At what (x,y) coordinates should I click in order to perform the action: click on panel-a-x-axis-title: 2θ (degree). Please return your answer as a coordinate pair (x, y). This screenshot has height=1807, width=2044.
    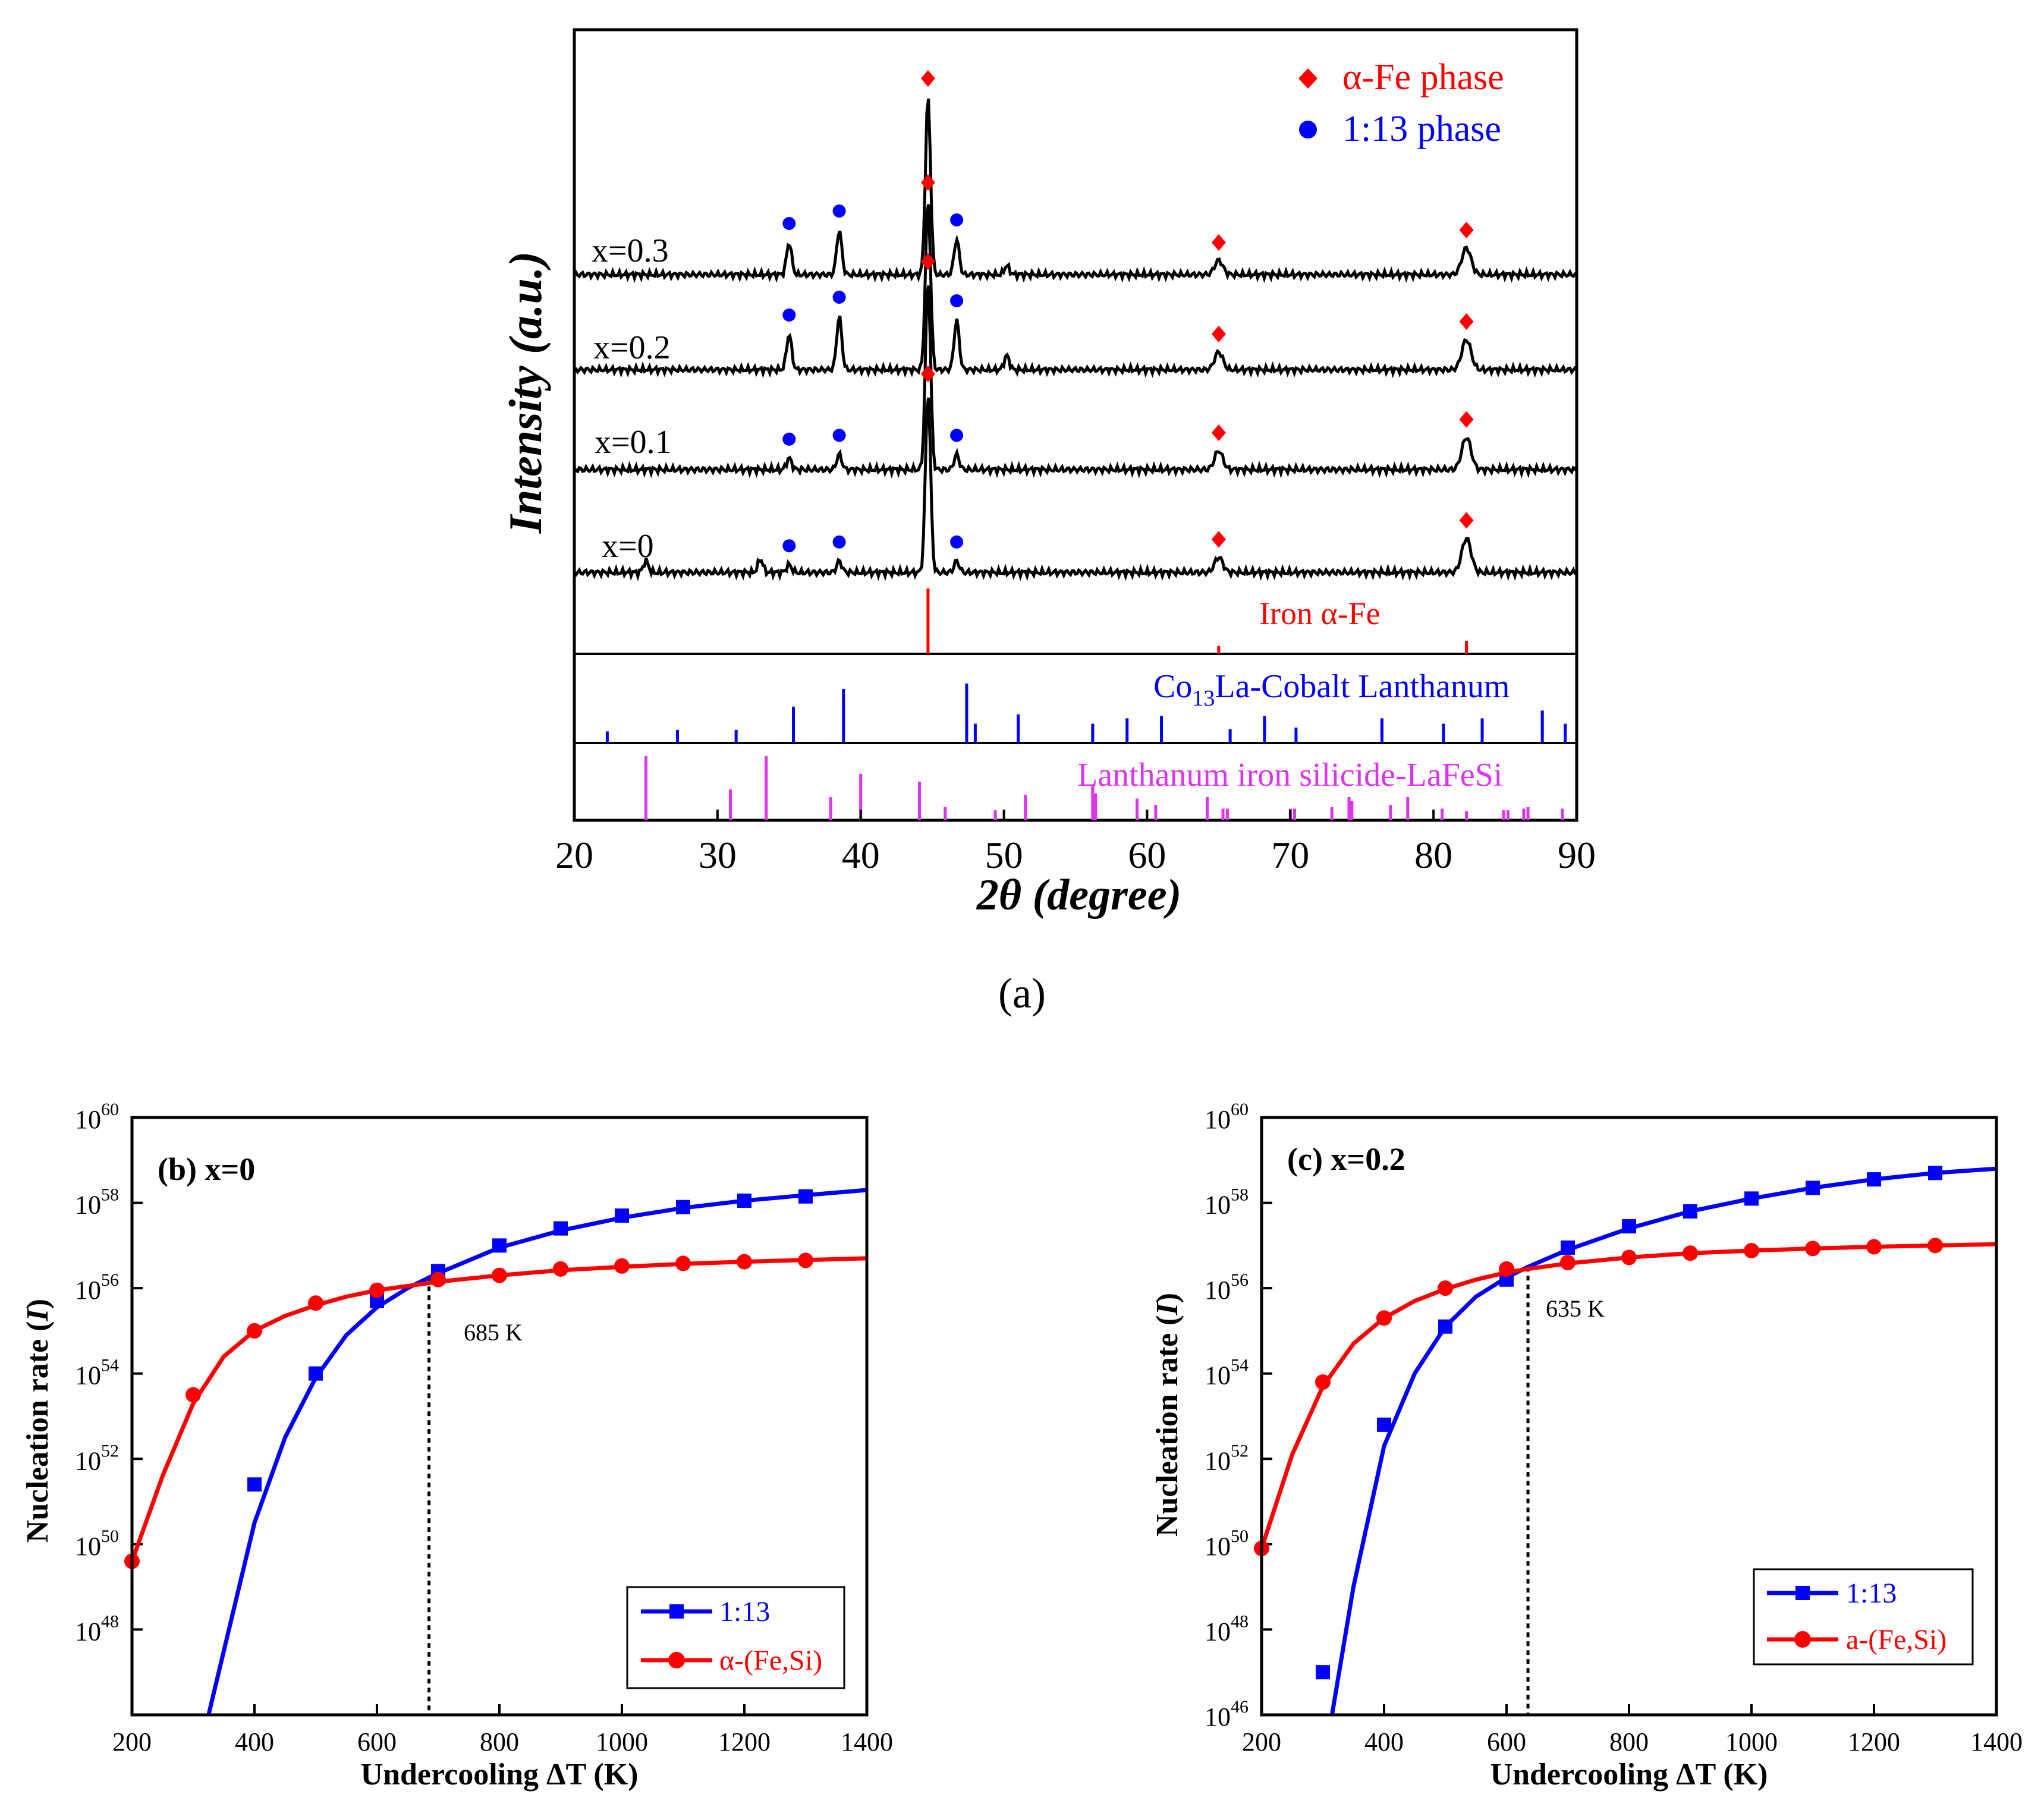
    Looking at the image, I should click on (1079, 895).